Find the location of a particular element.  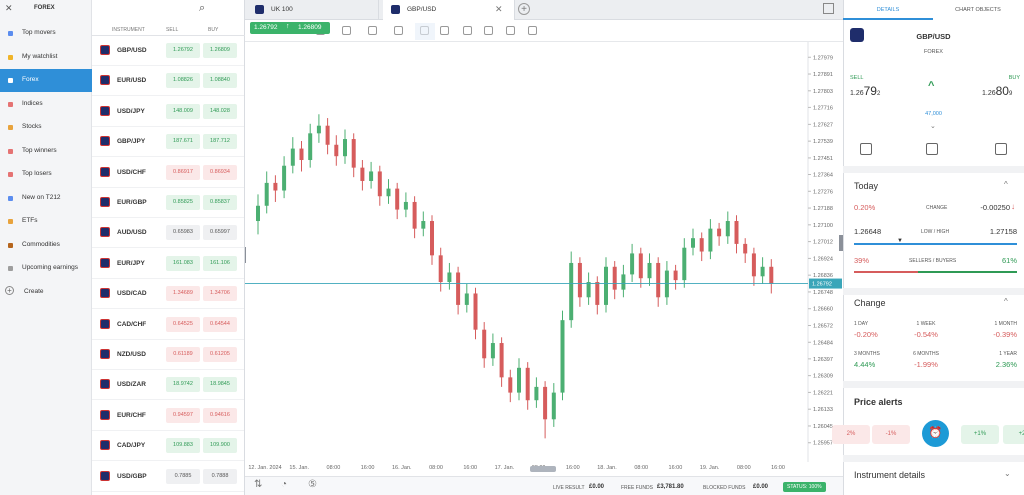

sell-price: 1.08826 is located at coordinates (183, 81).